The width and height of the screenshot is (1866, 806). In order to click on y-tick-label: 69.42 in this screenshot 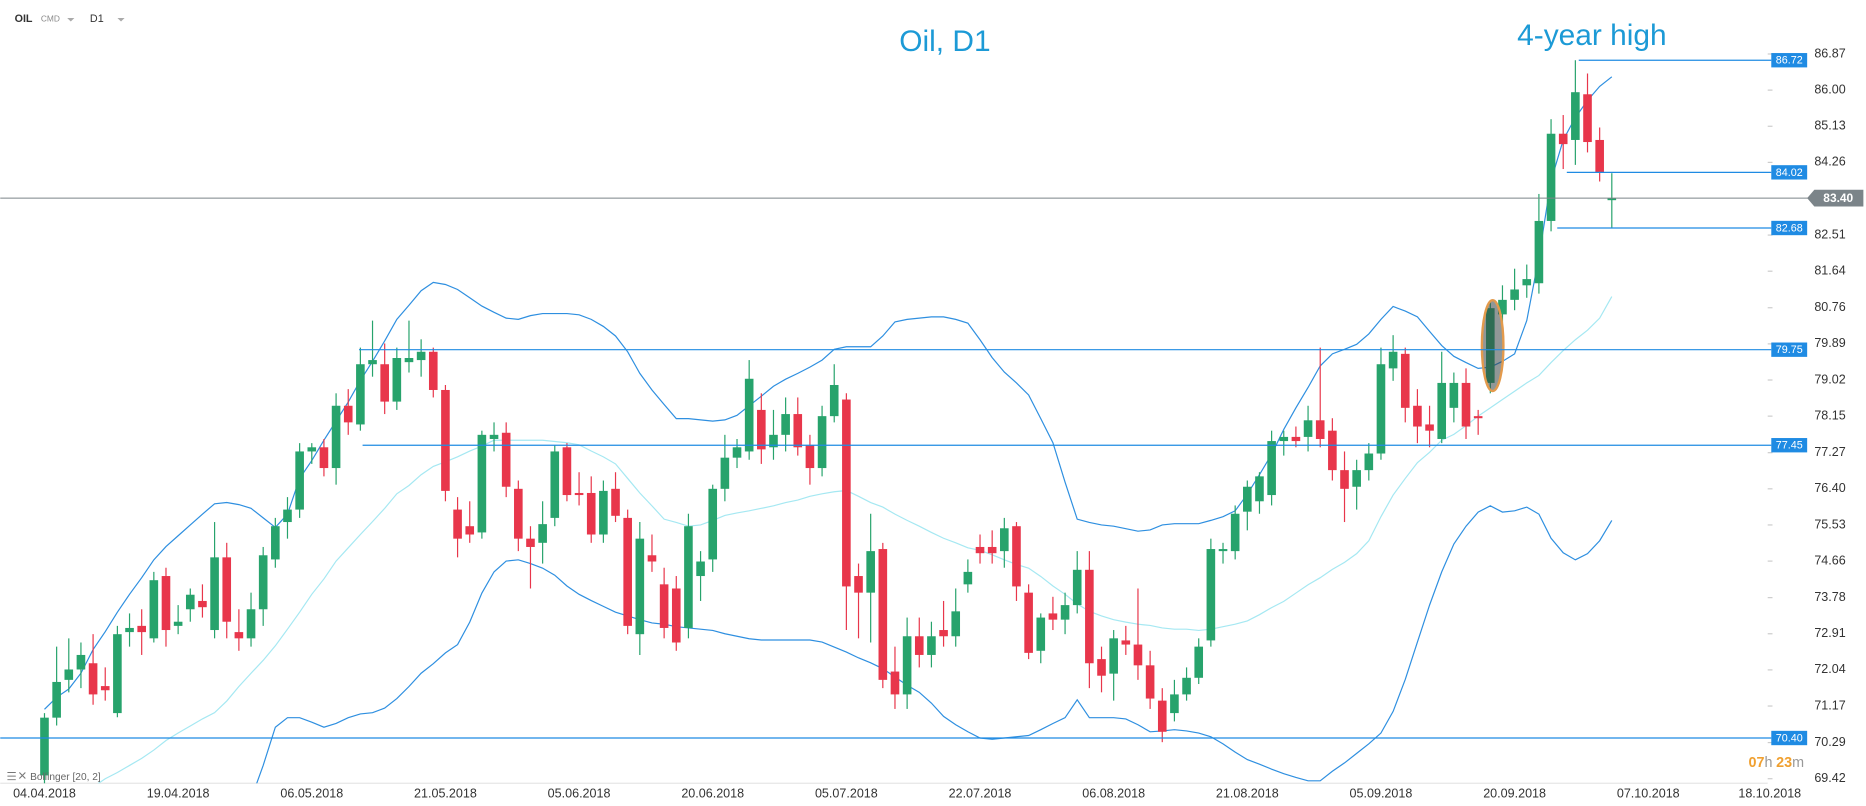, I will do `click(1829, 778)`.